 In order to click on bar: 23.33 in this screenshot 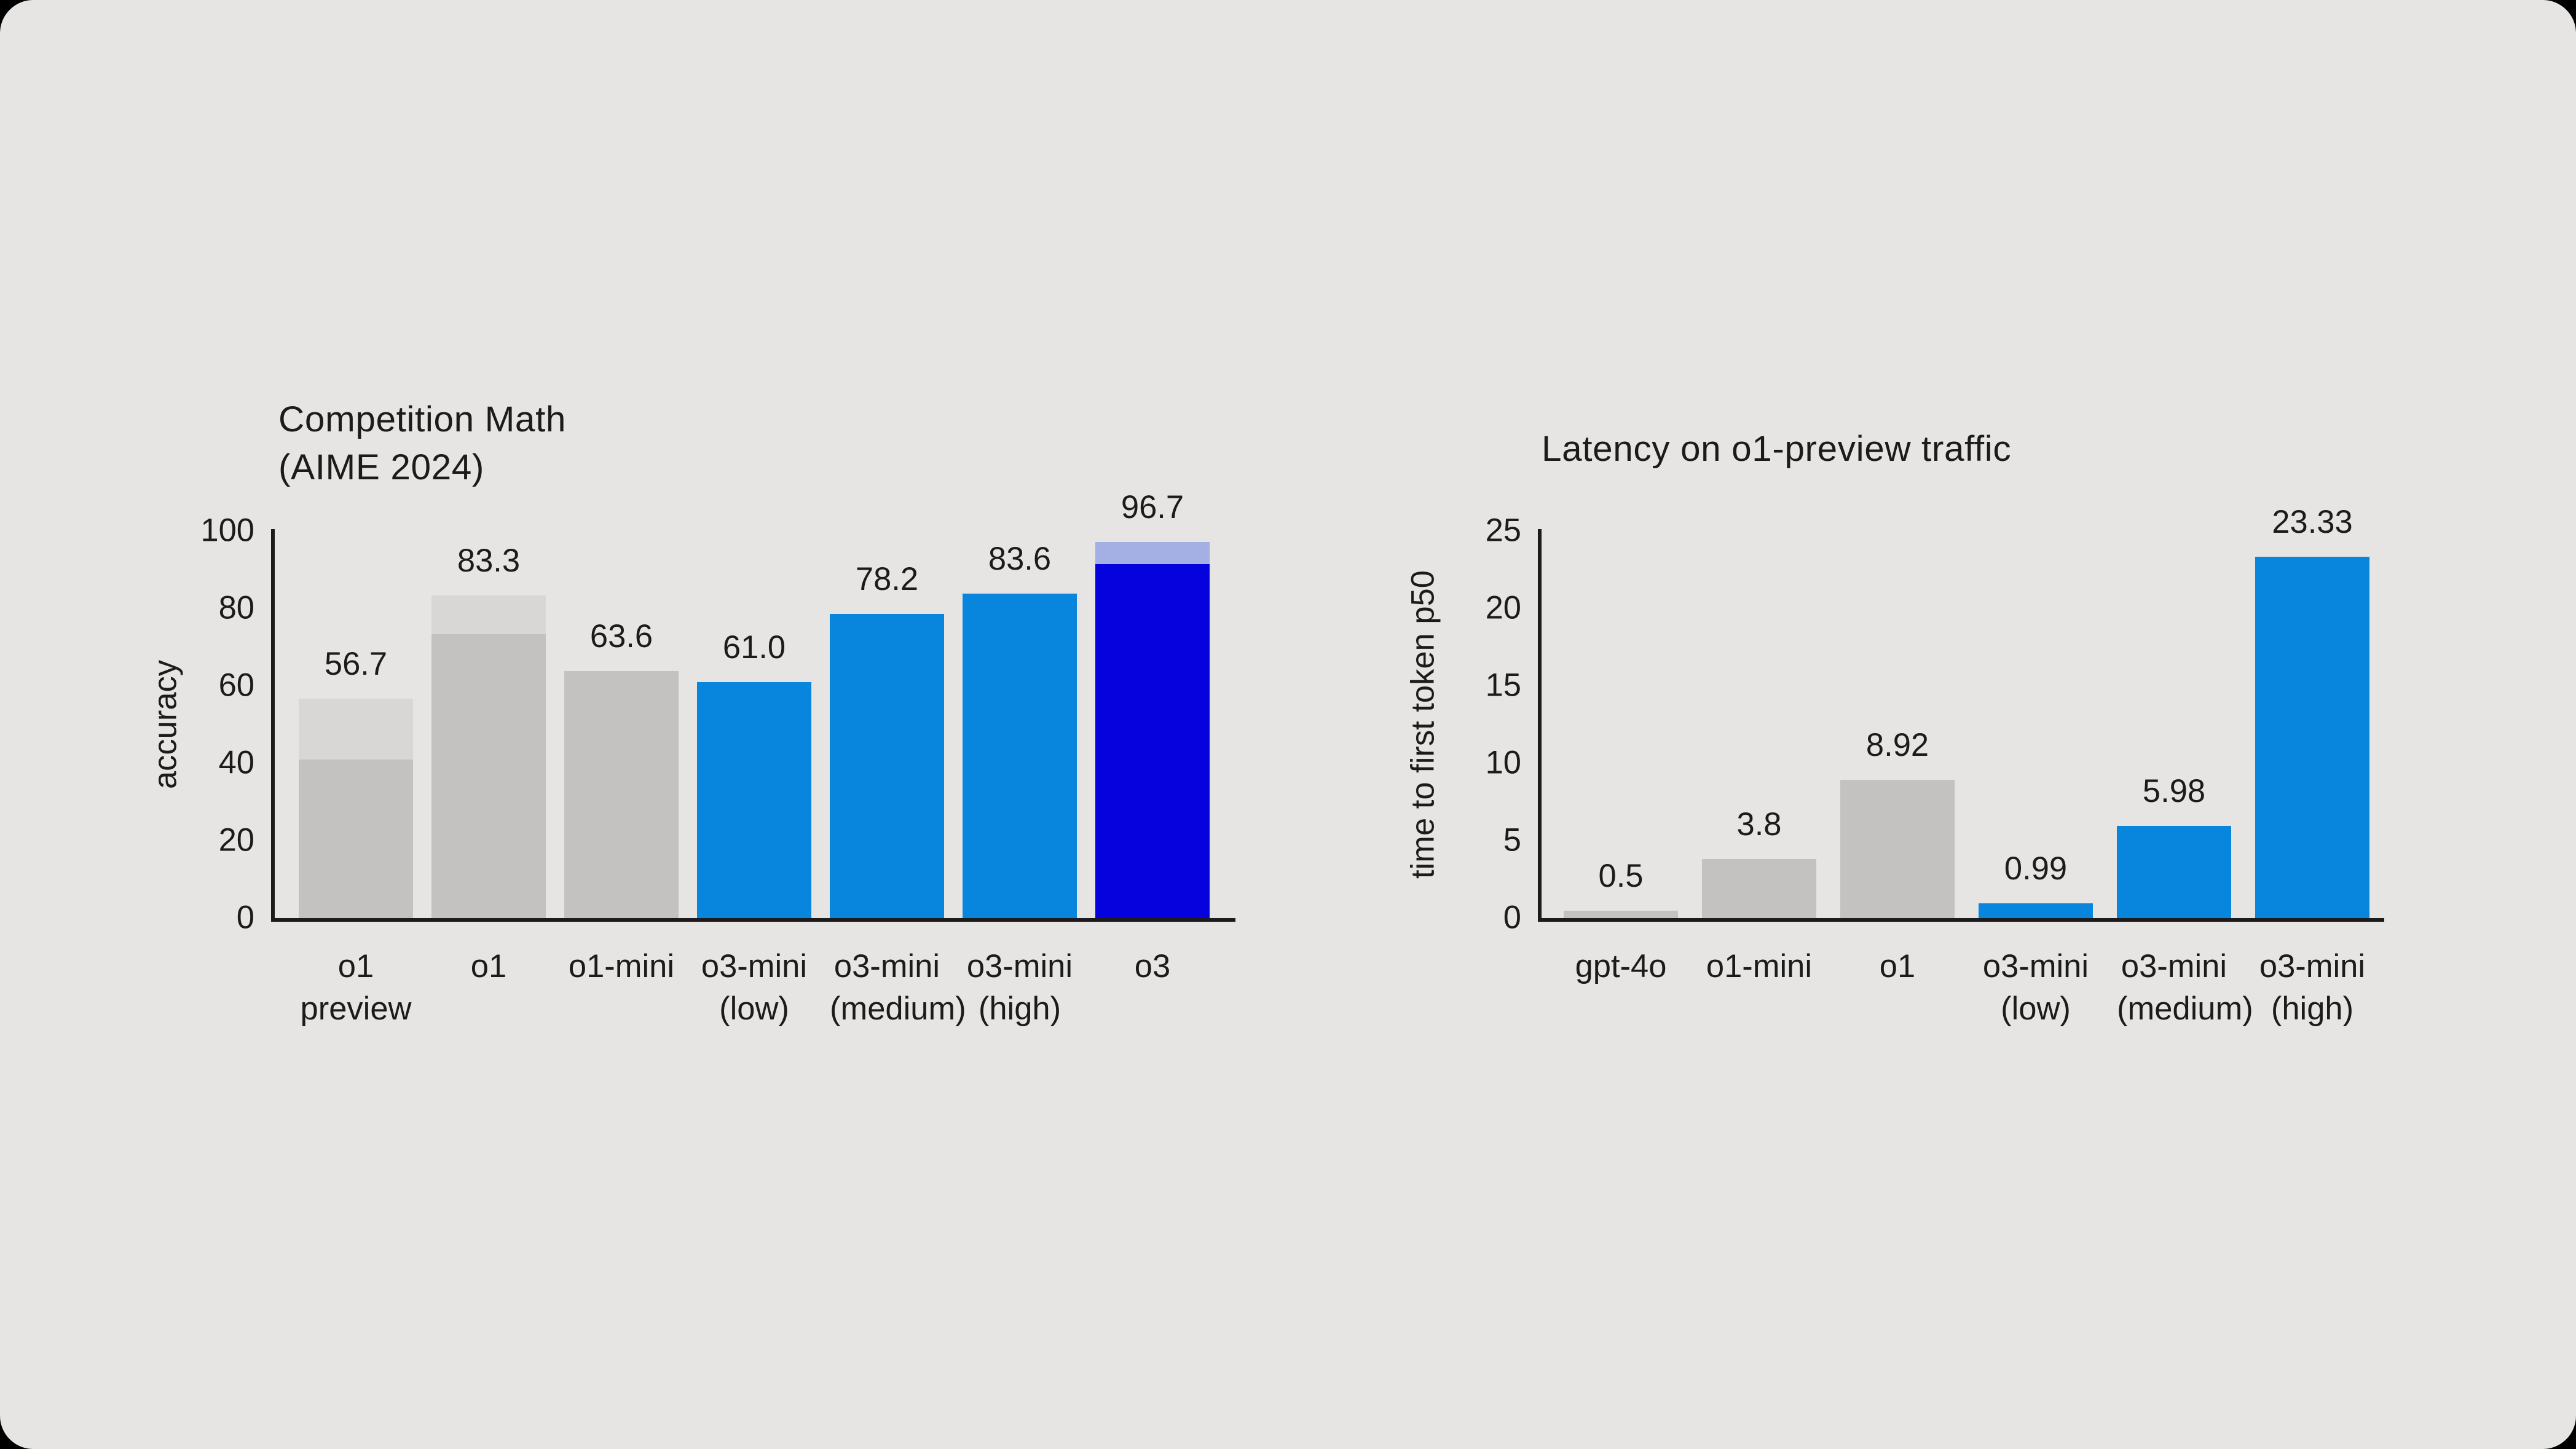, I will do `click(2312, 710)`.